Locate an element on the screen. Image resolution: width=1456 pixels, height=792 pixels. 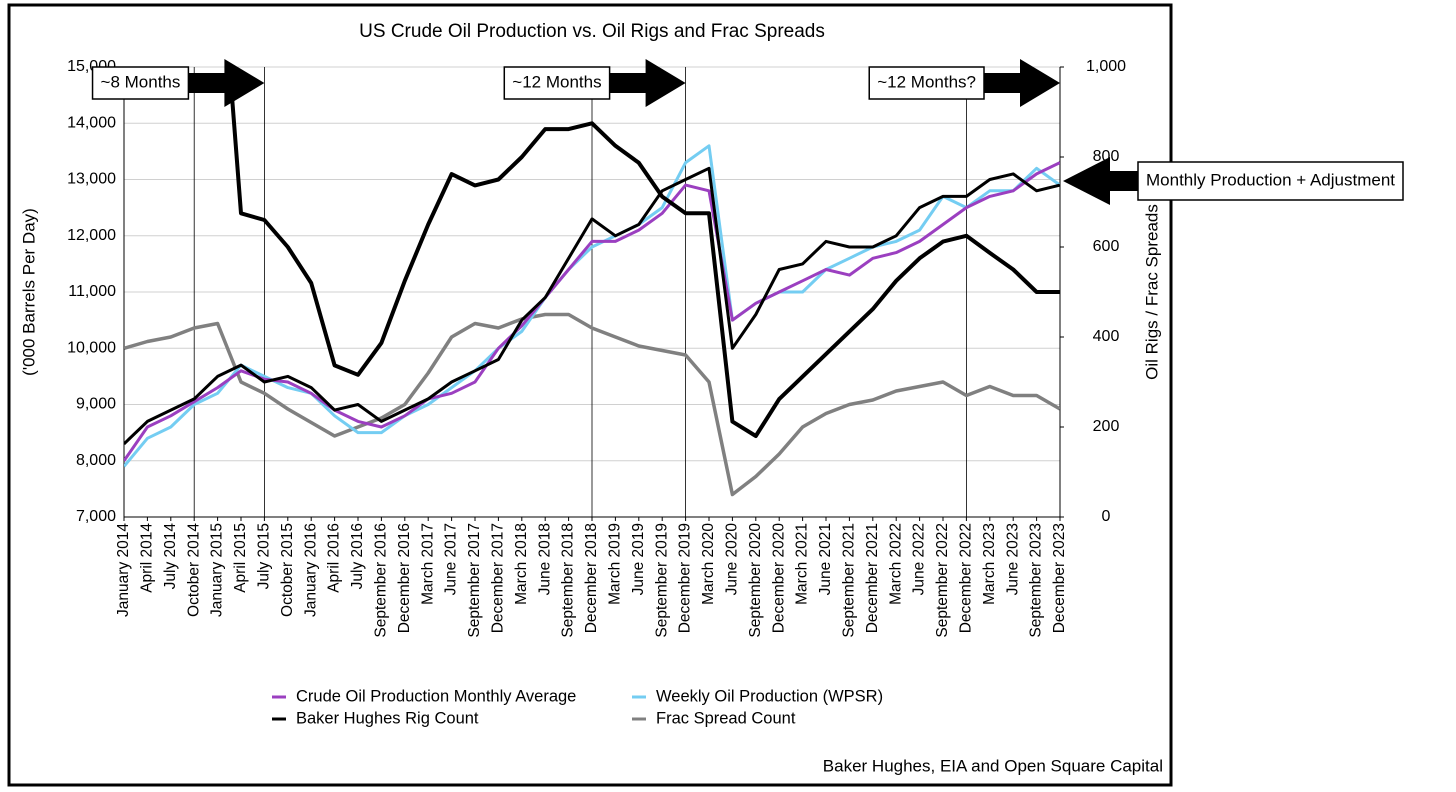
x-tick-label: January 2015 is located at coordinates (217, 570).